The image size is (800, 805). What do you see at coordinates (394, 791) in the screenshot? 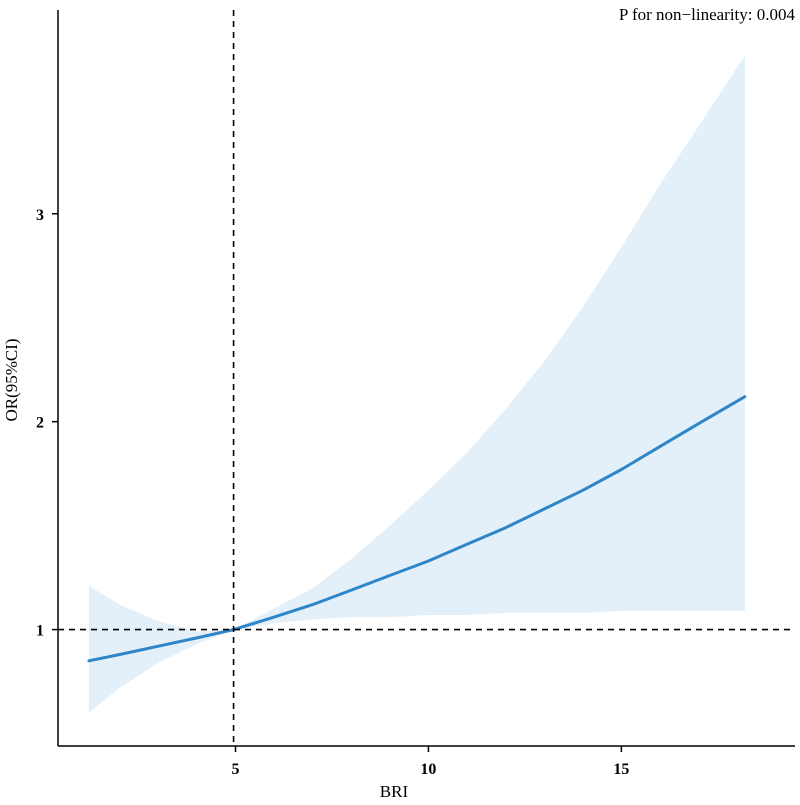
I see `x-axis-title: BRI` at bounding box center [394, 791].